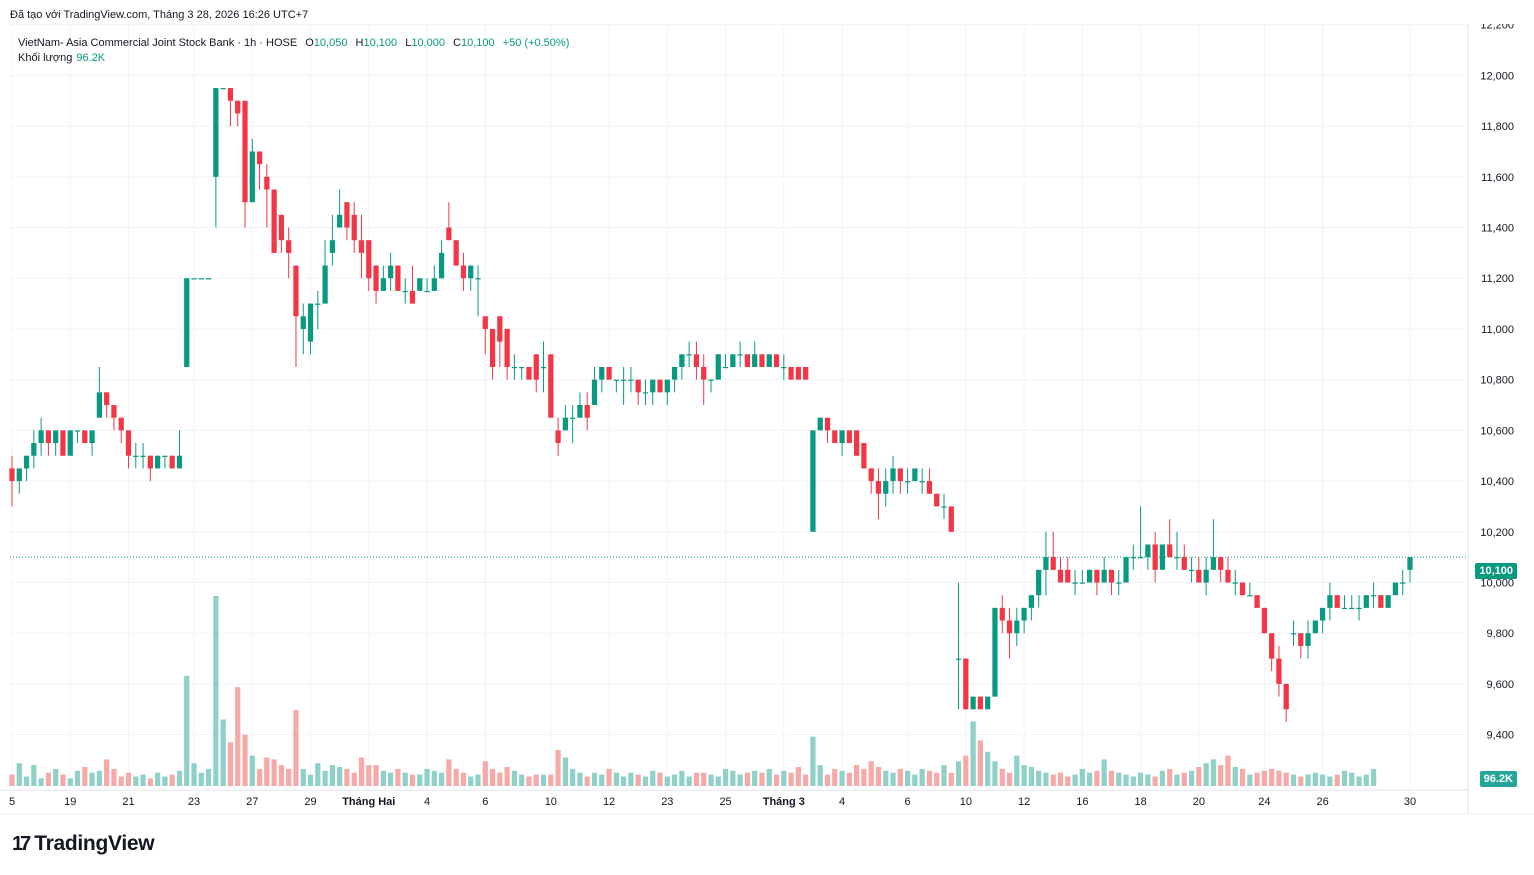 The image size is (1534, 875). Describe the element at coordinates (12, 802) in the screenshot. I see `x-tick-label: 5` at that location.